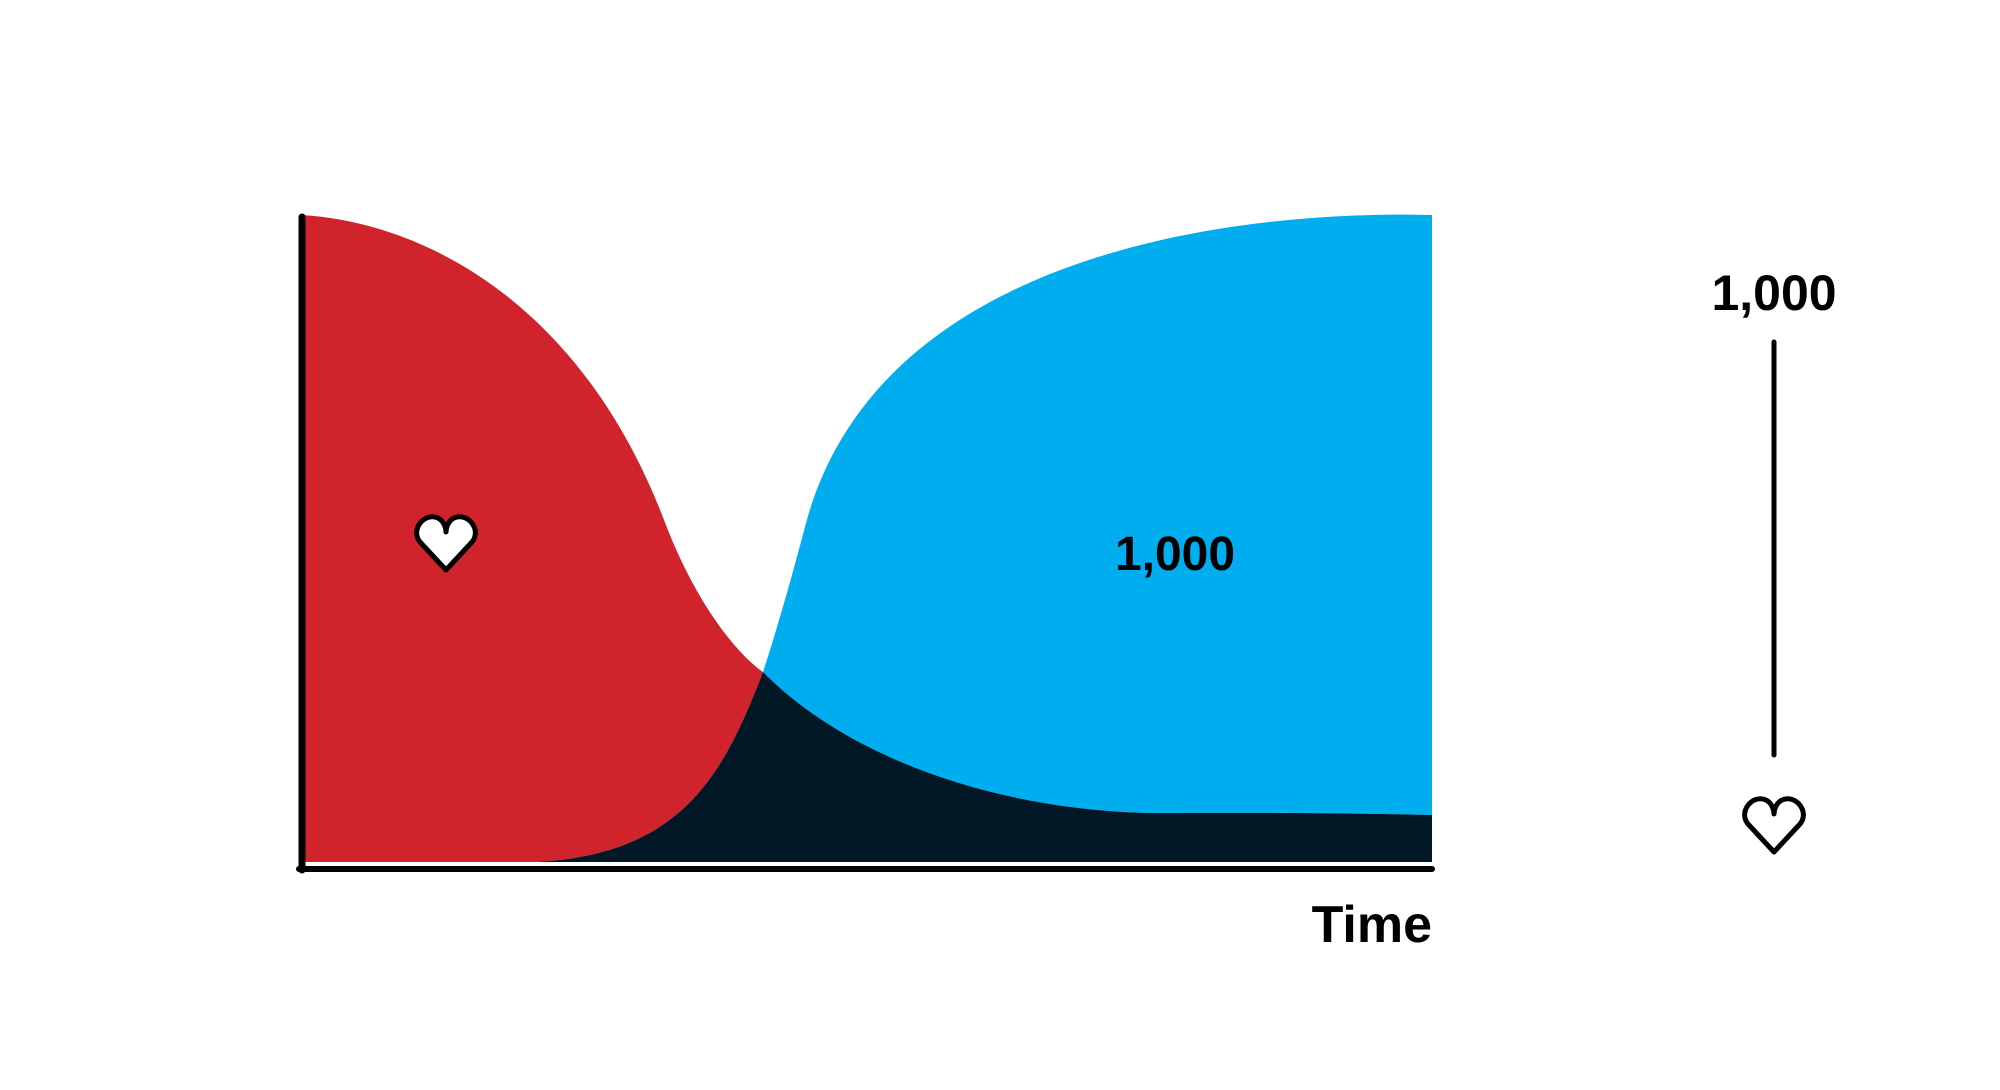  I want to click on red-region, so click(532, 538).